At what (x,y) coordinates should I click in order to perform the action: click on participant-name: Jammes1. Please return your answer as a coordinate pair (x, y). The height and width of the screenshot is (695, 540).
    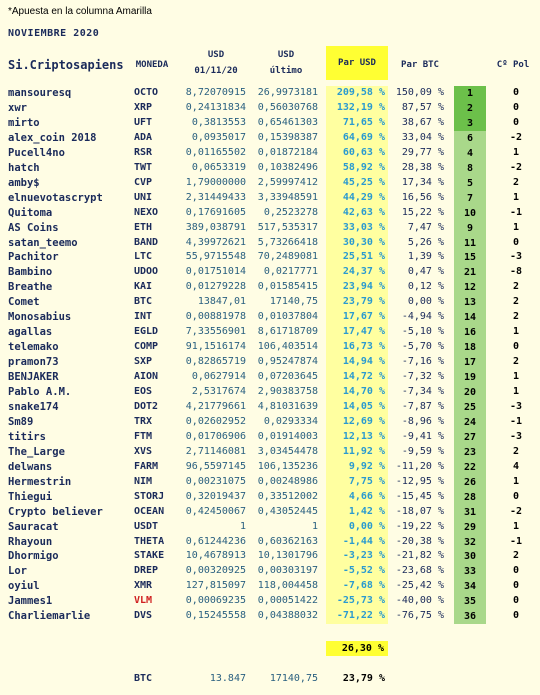
    Looking at the image, I should click on (30, 601).